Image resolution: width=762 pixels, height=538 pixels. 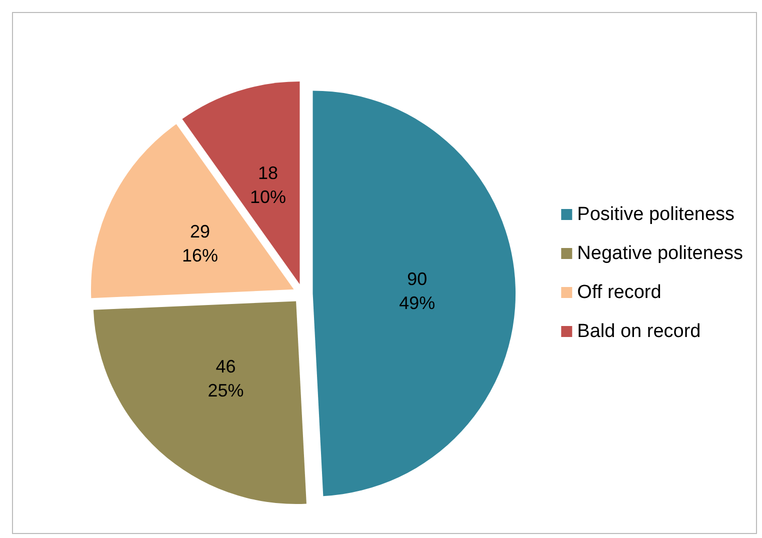 What do you see at coordinates (639, 331) in the screenshot?
I see `legend-label: Bald on record` at bounding box center [639, 331].